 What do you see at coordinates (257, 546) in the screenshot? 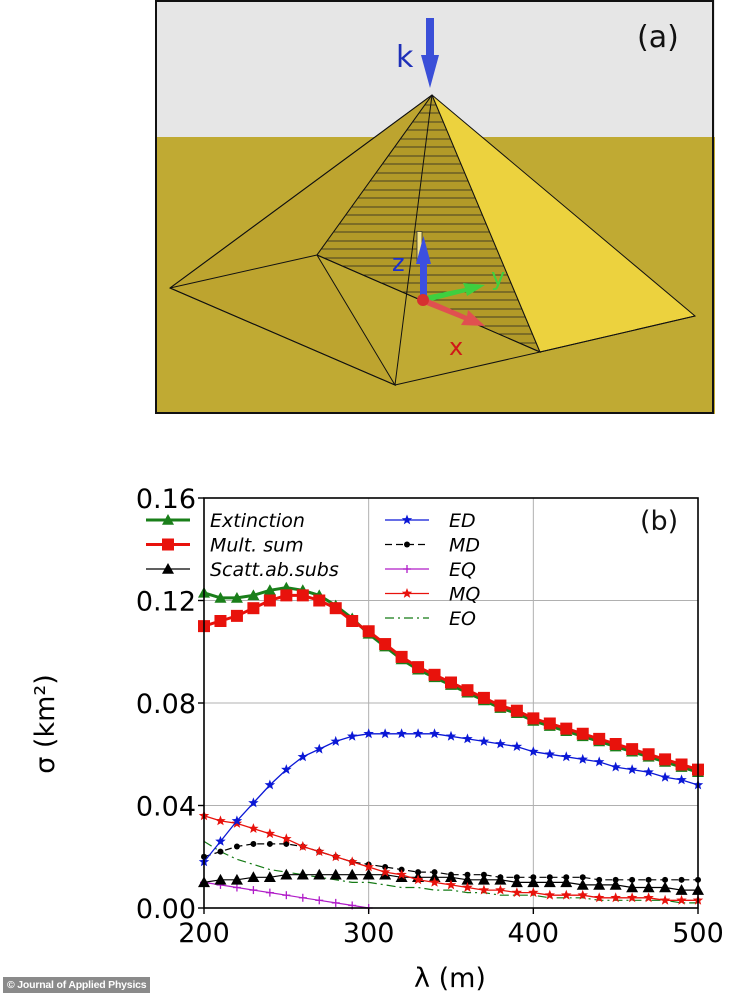
I see `legend-label: Mult. sum` at bounding box center [257, 546].